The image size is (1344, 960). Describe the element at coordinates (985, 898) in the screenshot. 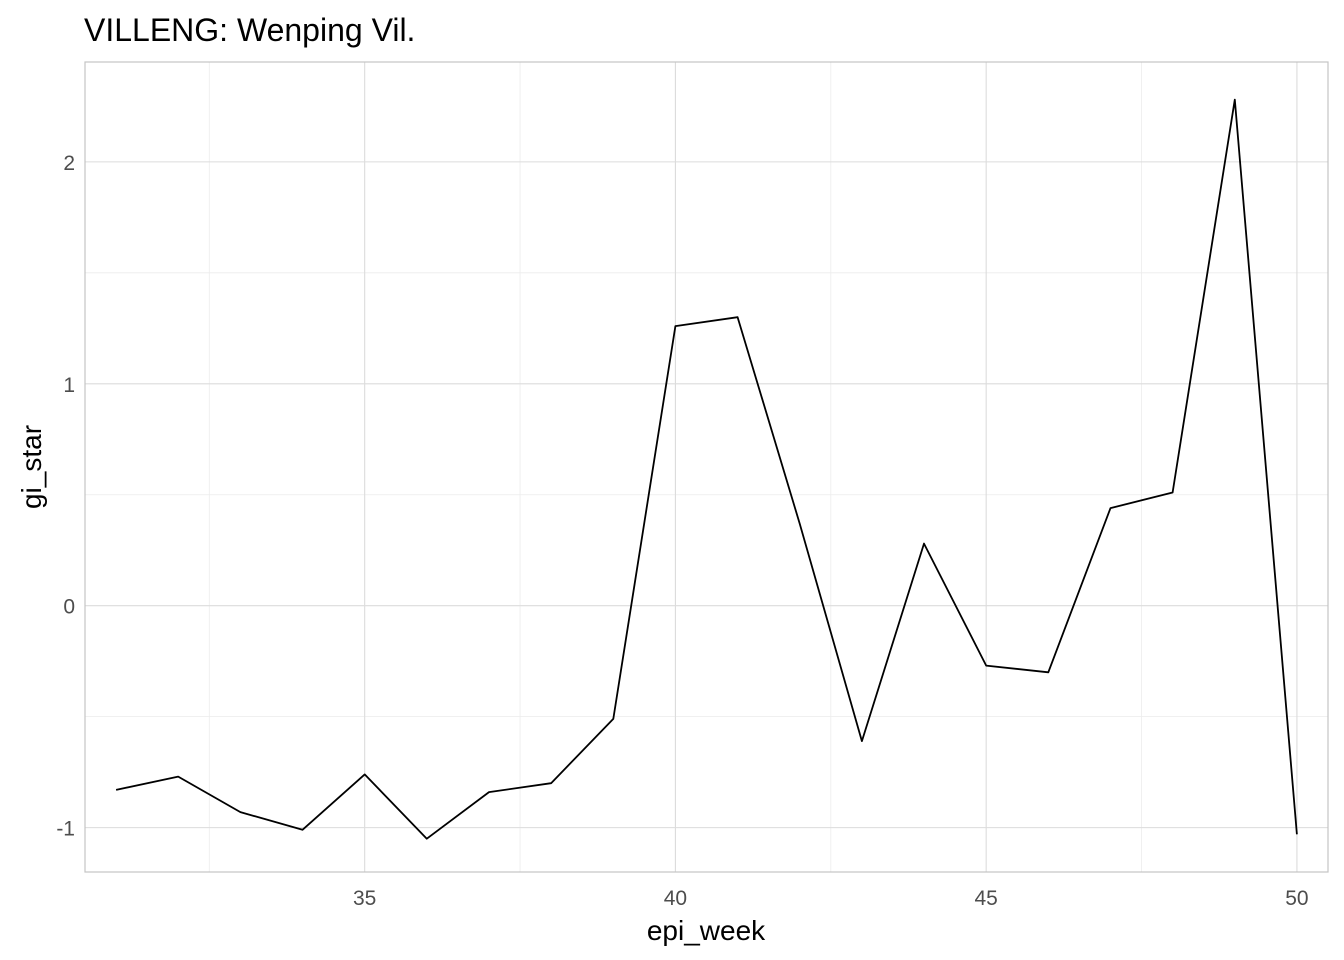

I see `x-tick-label: 45` at that location.